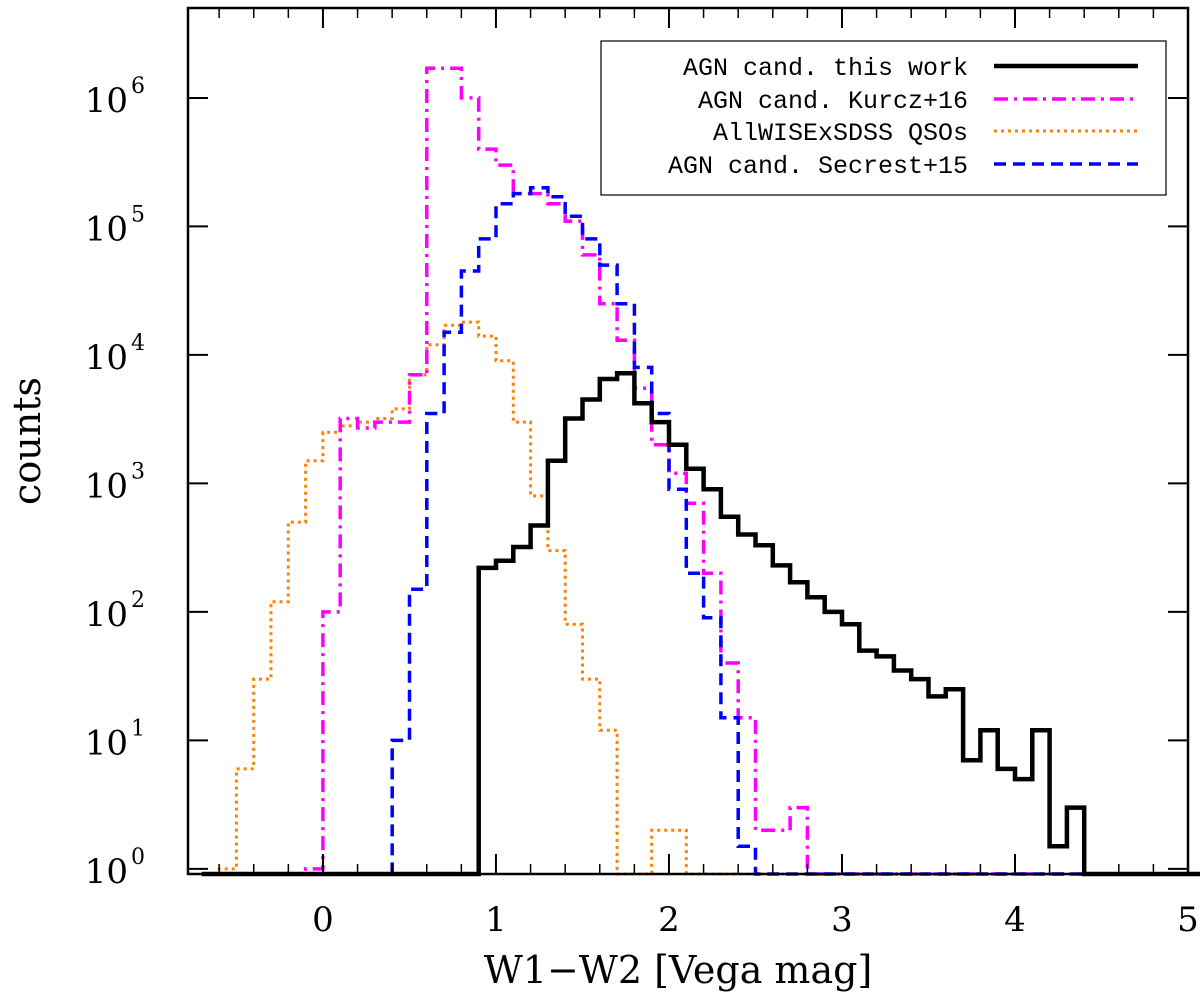 This screenshot has width=1200, height=998. Describe the element at coordinates (825, 68) in the screenshot. I see `legend-label-this-work: AGN cand. this work` at that location.